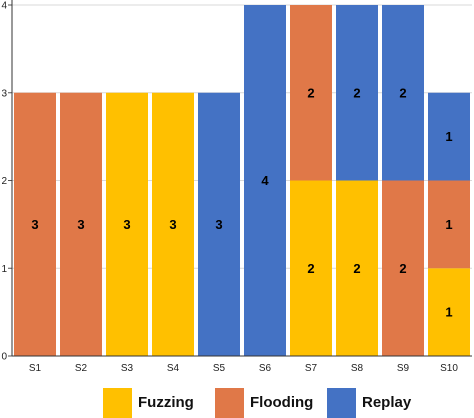  I want to click on legend-label-flooding: Flooding, so click(282, 402).